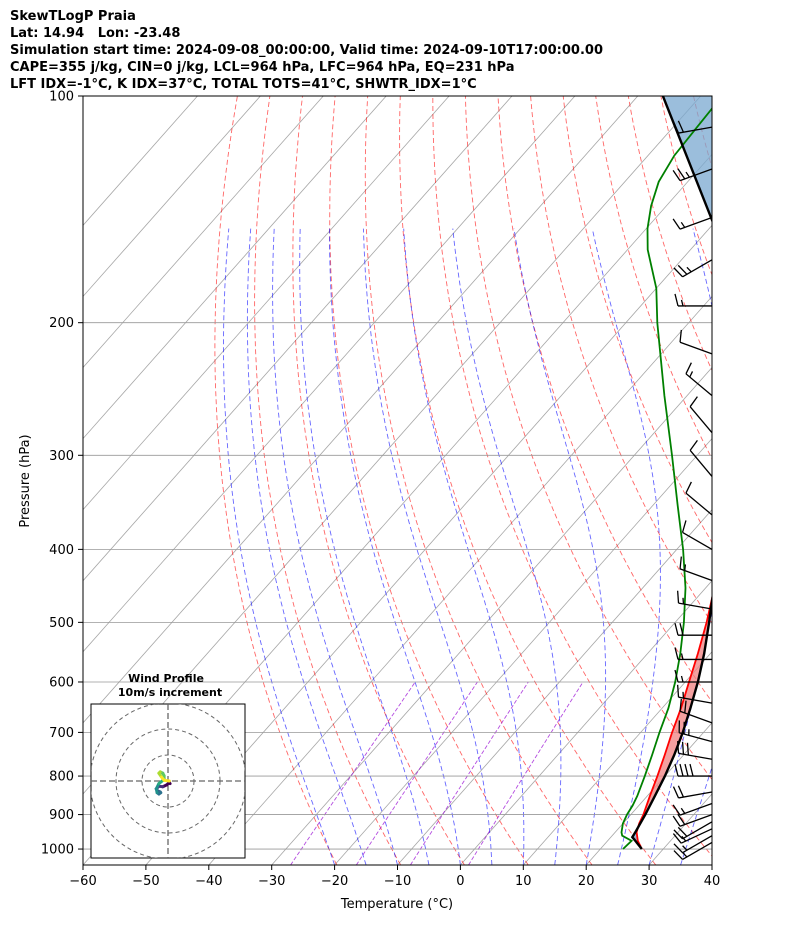 This screenshot has height=937, width=794. What do you see at coordinates (61, 323) in the screenshot?
I see `y-tick-label: 200` at bounding box center [61, 323].